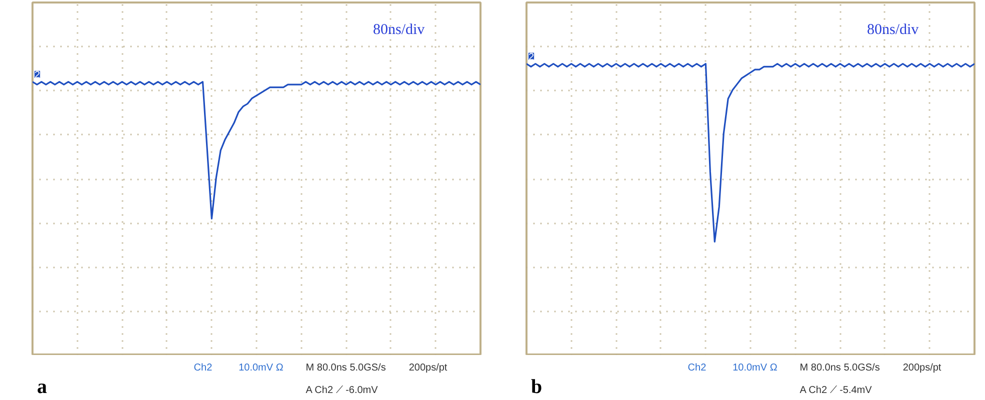 The width and height of the screenshot is (985, 400). What do you see at coordinates (41, 387) in the screenshot?
I see `text: a` at bounding box center [41, 387].